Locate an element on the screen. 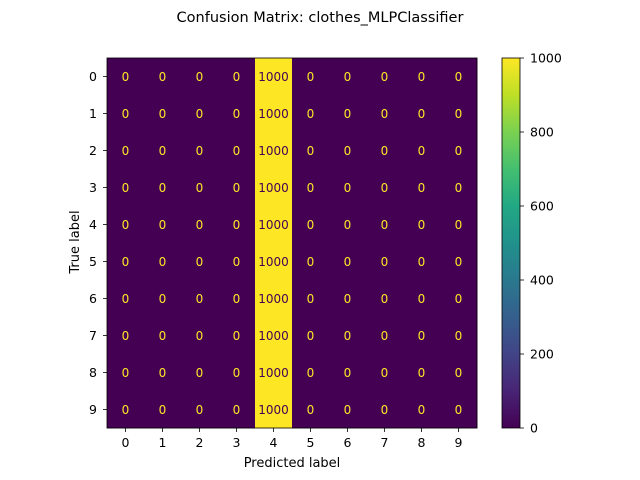 Image resolution: width=640 pixels, height=480 pixels. cell-label-5-9: 0 is located at coordinates (459, 262).